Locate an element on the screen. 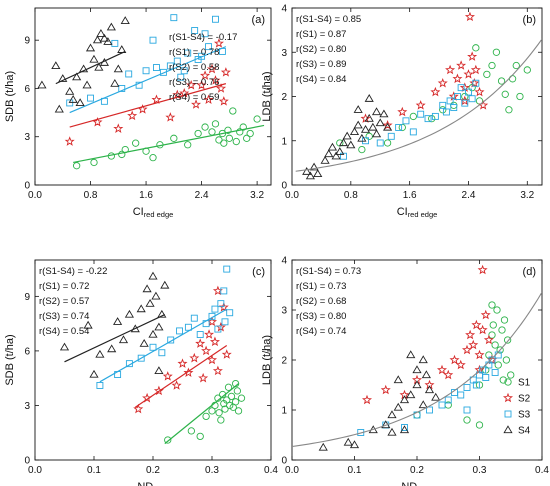 This screenshot has width=550, height=486. correlation-annotation: r(S1-S4) = 0.73 is located at coordinates (328, 271).